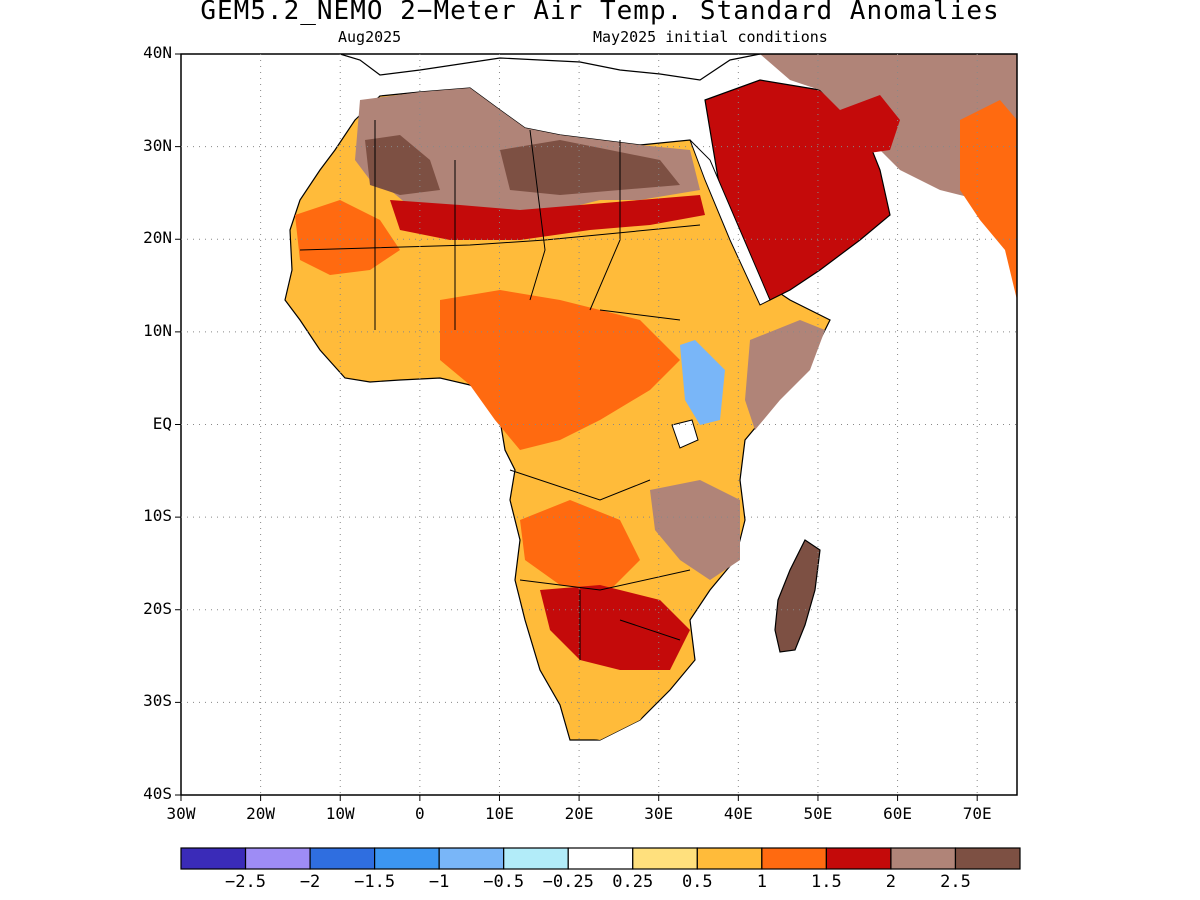  Describe the element at coordinates (547, 217) in the screenshot. I see `sahel-red-band` at that location.